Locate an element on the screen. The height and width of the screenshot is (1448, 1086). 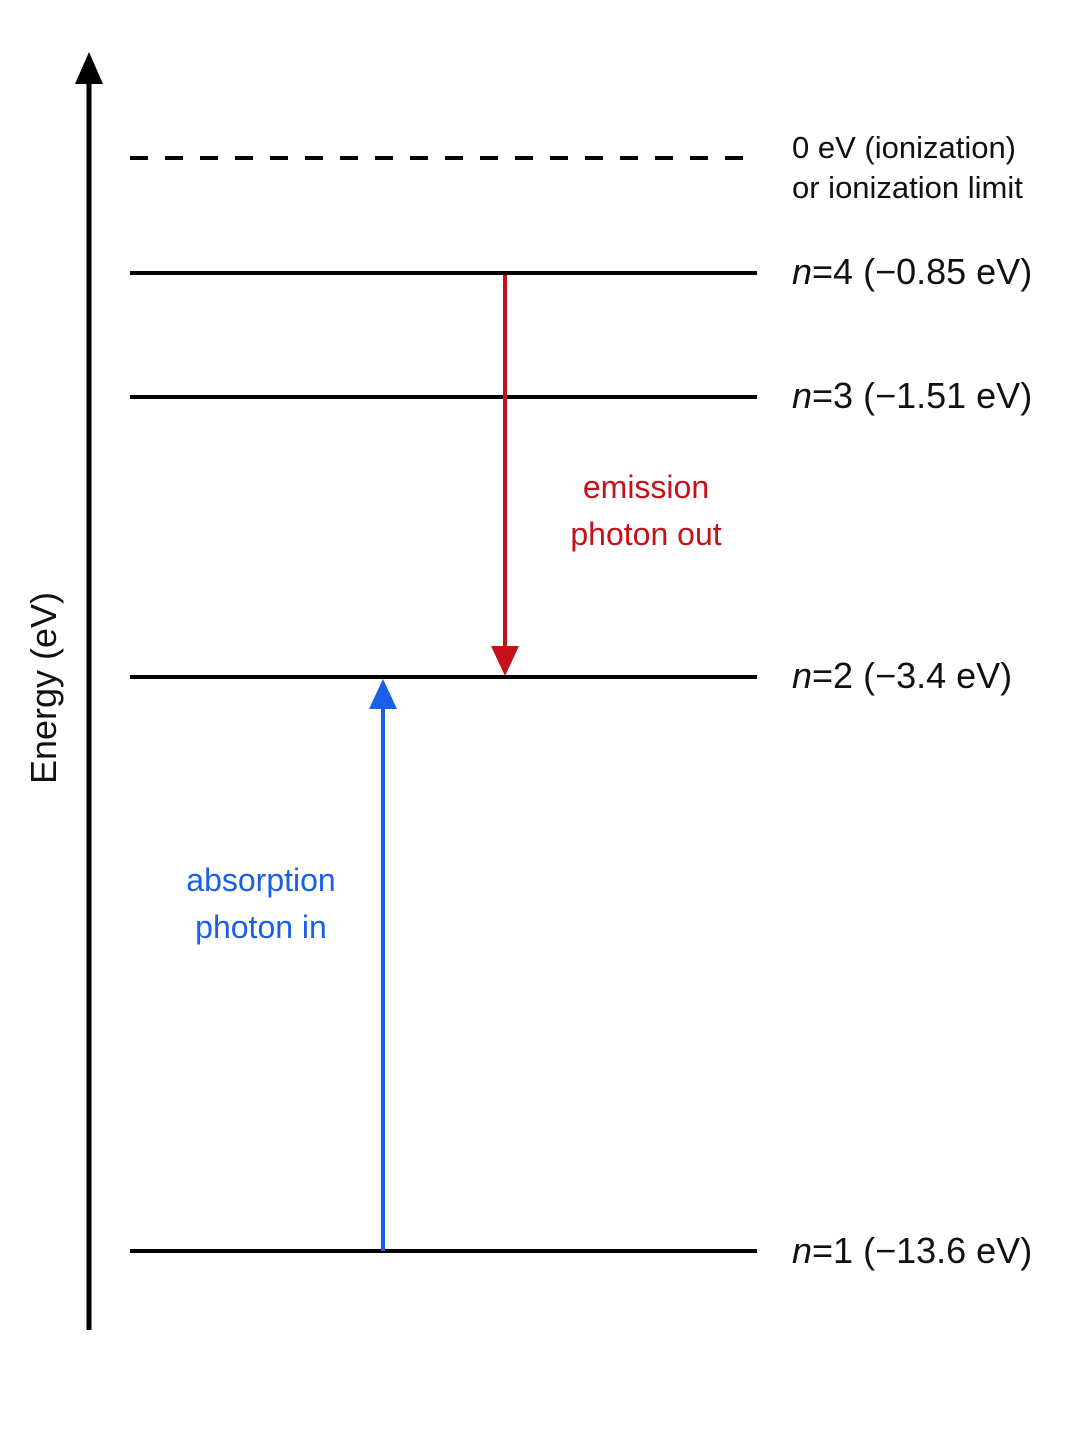
absorption-arrowhead is located at coordinates (383, 694).